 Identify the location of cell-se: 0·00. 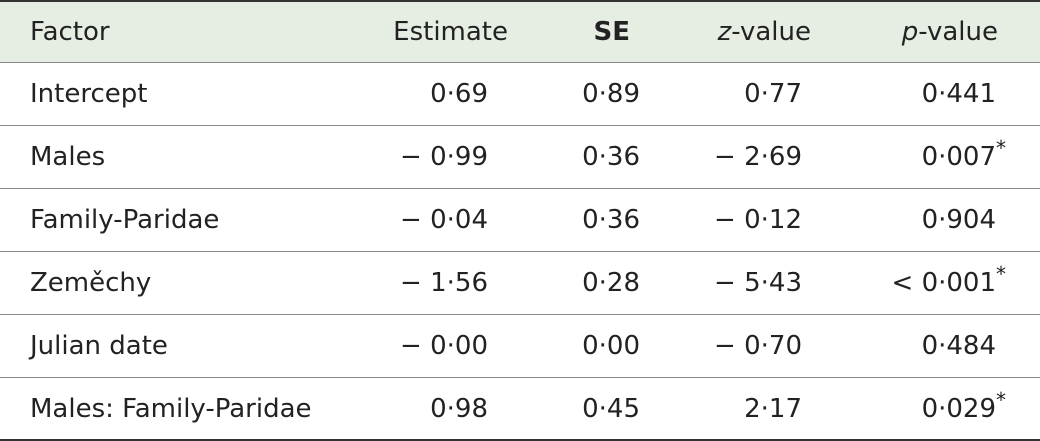
(611, 346).